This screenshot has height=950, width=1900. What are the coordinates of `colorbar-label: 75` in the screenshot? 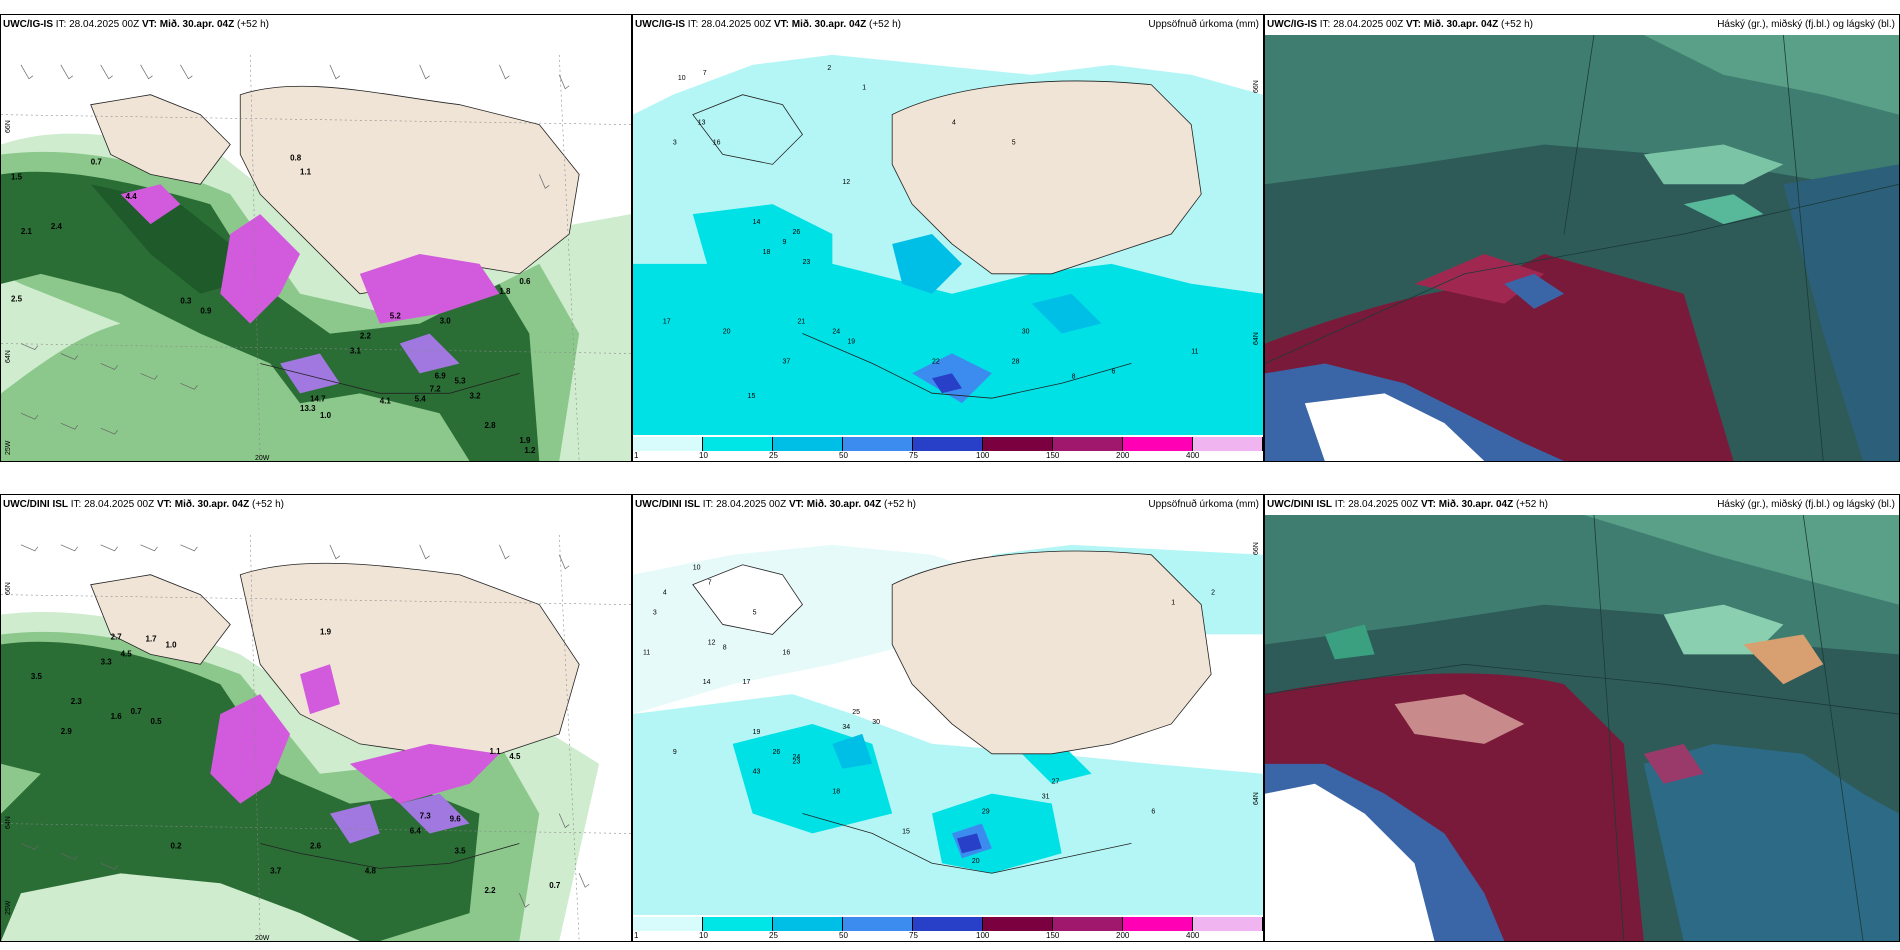 It's located at (913, 935).